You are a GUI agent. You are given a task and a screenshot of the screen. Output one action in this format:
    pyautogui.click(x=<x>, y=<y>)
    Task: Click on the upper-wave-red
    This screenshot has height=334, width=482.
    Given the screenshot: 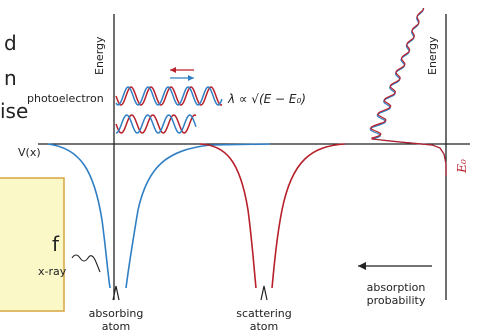 What is the action you would take?
    pyautogui.click(x=169, y=96)
    